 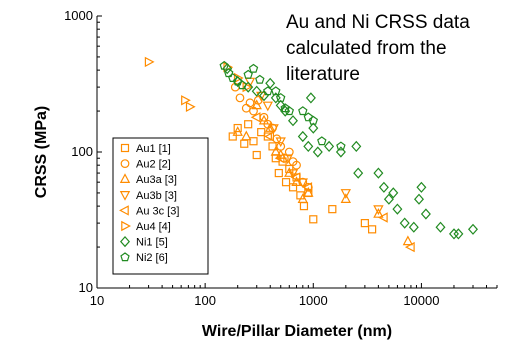 I want to click on y-tick-label: 100, so click(x=82, y=151).